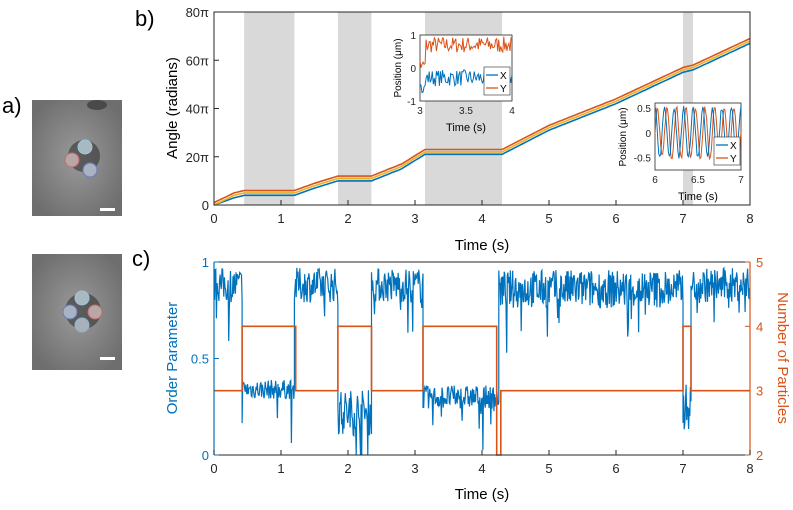 The width and height of the screenshot is (793, 510). I want to click on micrograph-bottom, so click(77, 312).